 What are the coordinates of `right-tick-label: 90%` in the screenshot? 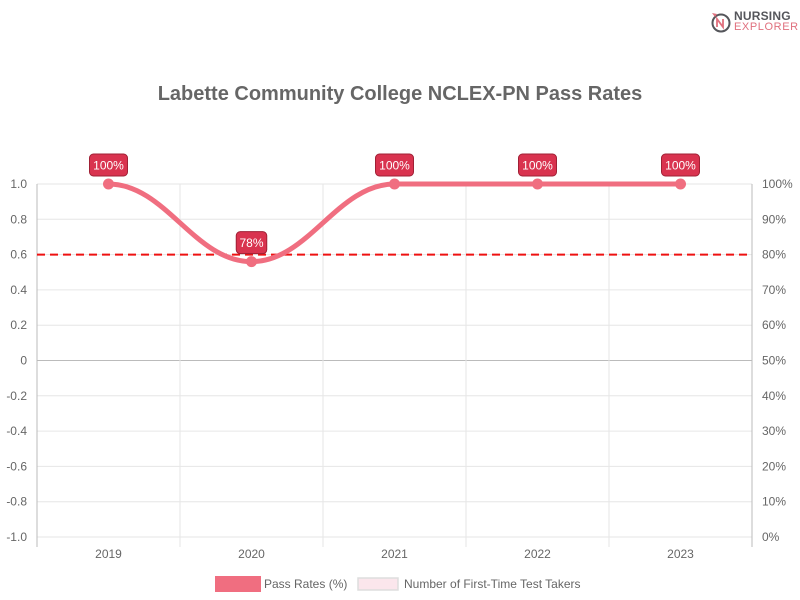 It's located at (774, 219).